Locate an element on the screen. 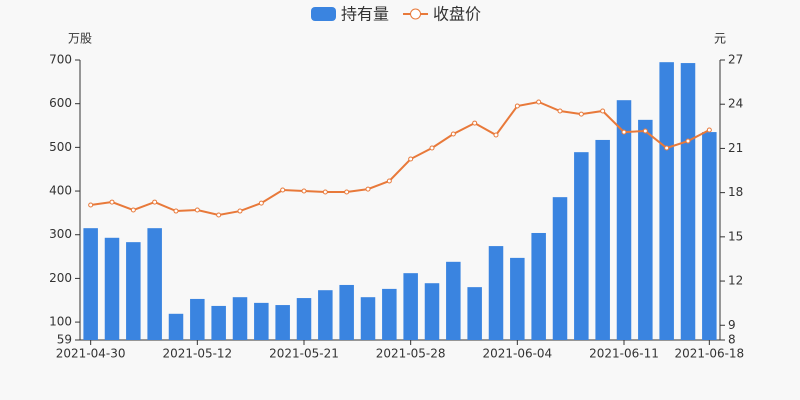 This screenshot has width=800, height=400. x-tick-label: 2021-05-21 is located at coordinates (304, 354).